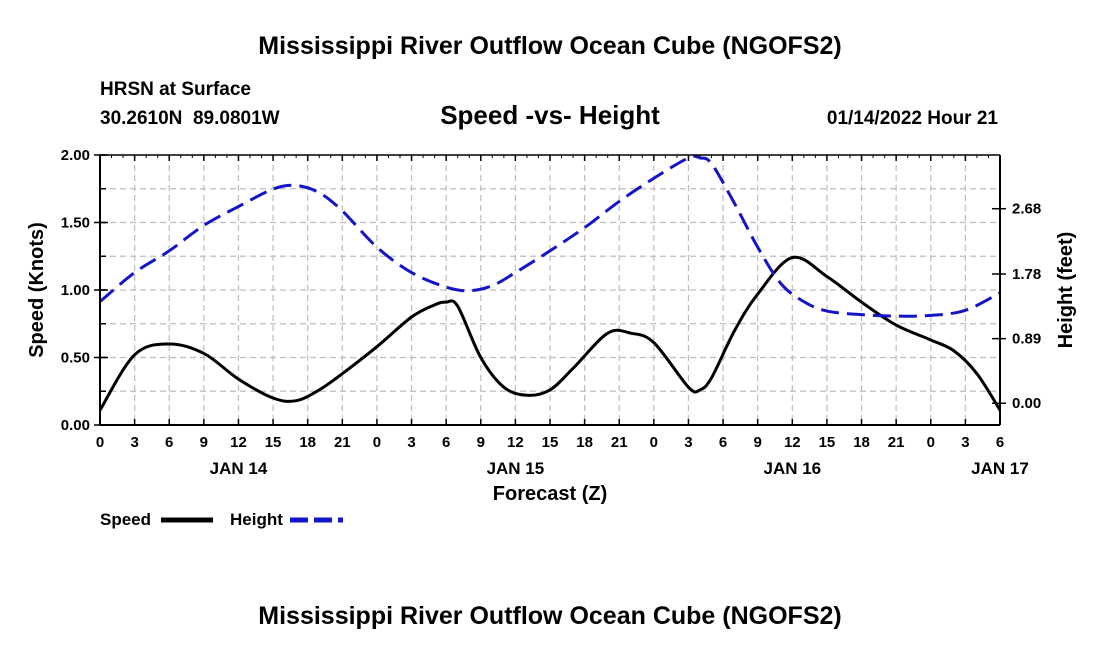 Image resolution: width=1100 pixels, height=650 pixels. What do you see at coordinates (221, 519) in the screenshot?
I see `legend: Speed Height` at bounding box center [221, 519].